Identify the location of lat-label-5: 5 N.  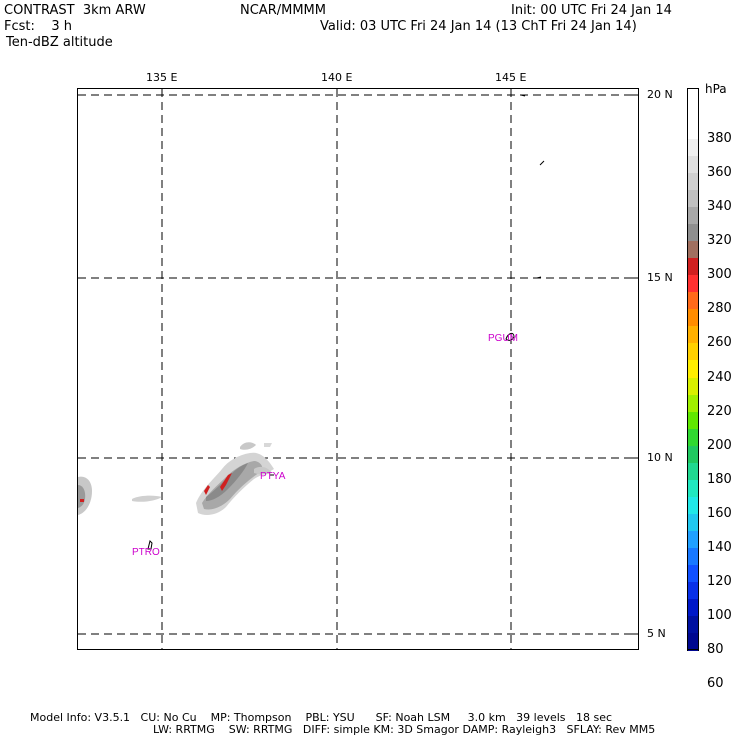
(656, 633).